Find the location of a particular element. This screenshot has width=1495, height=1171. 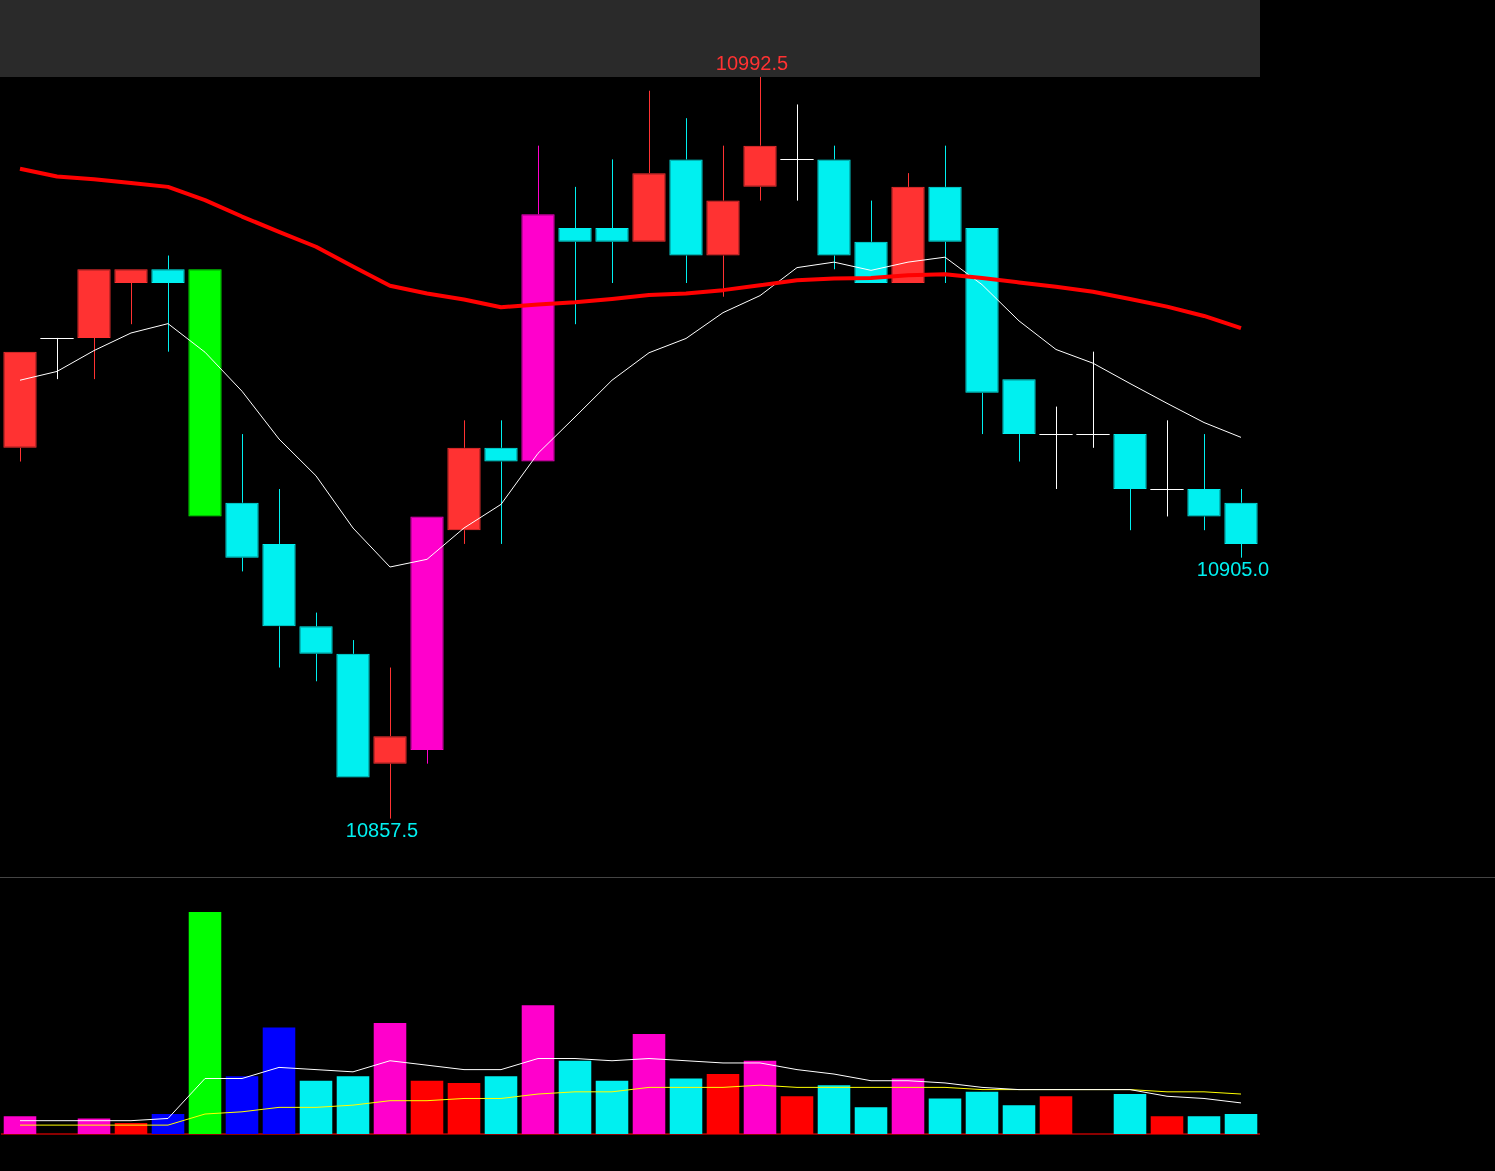

text: 10857.5 is located at coordinates (382, 830).